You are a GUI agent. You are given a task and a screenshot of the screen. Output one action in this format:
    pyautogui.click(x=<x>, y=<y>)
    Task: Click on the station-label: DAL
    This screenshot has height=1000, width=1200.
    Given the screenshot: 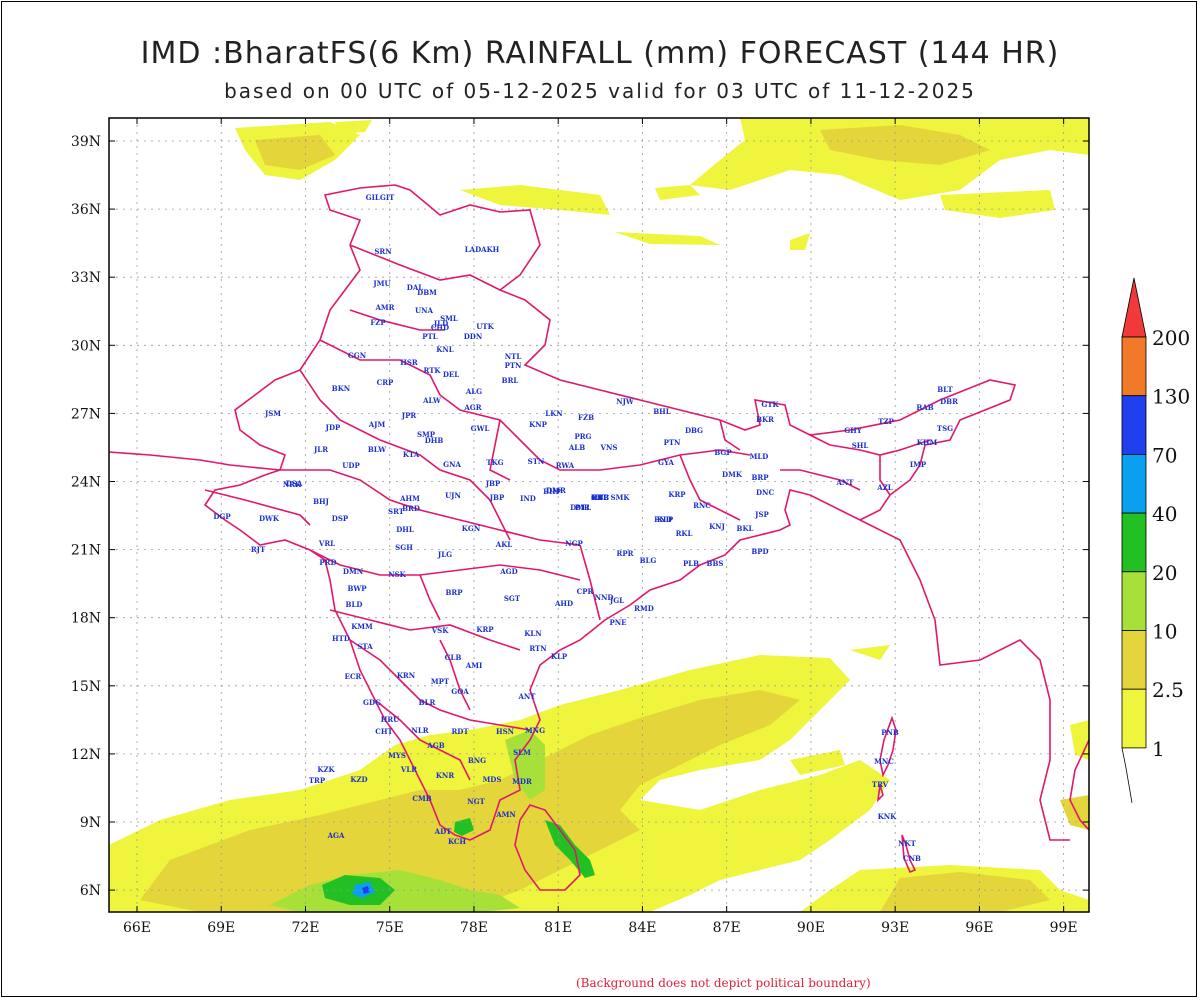 What is the action you would take?
    pyautogui.click(x=415, y=287)
    